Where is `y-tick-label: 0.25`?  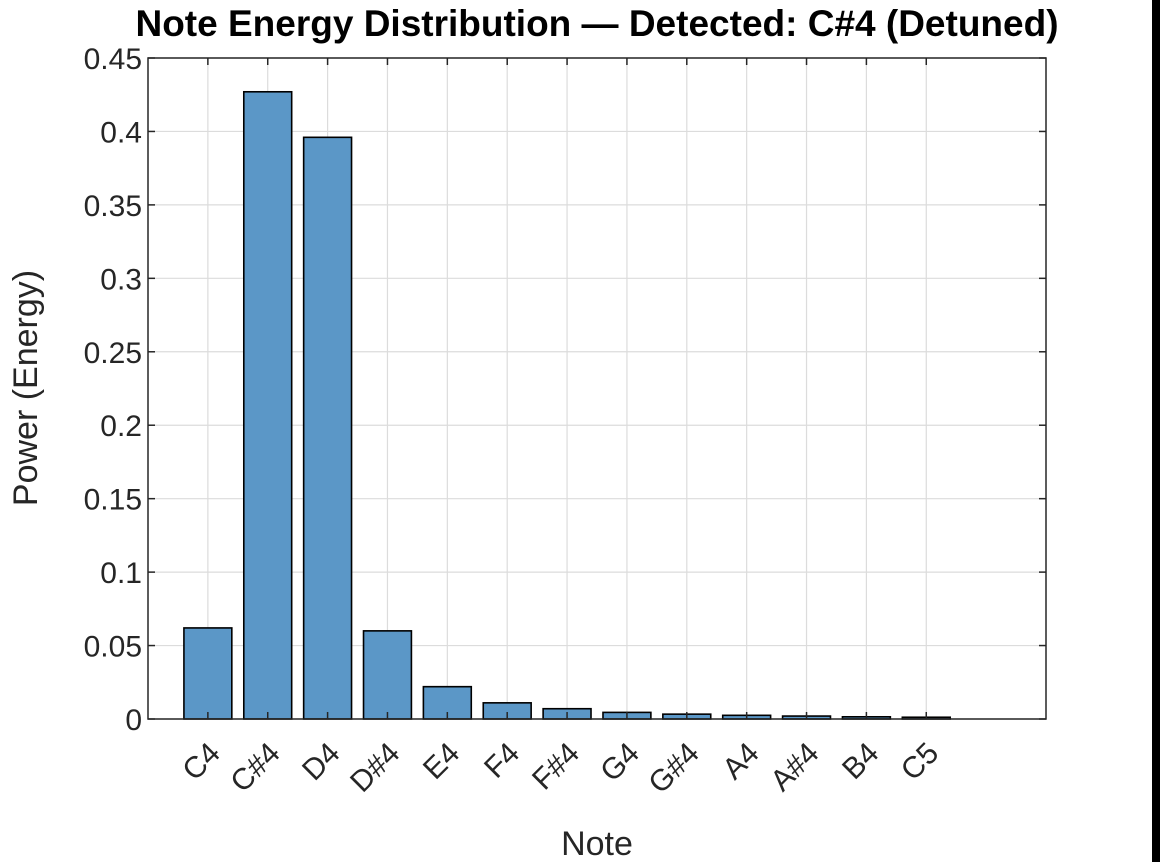
y-tick-label: 0.25 is located at coordinates (113, 353).